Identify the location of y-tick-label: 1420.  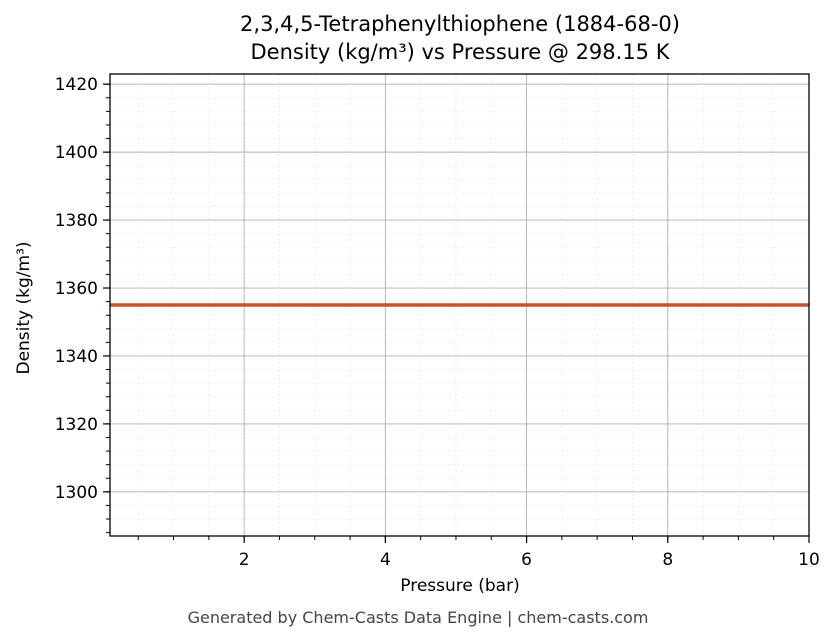
(76, 85).